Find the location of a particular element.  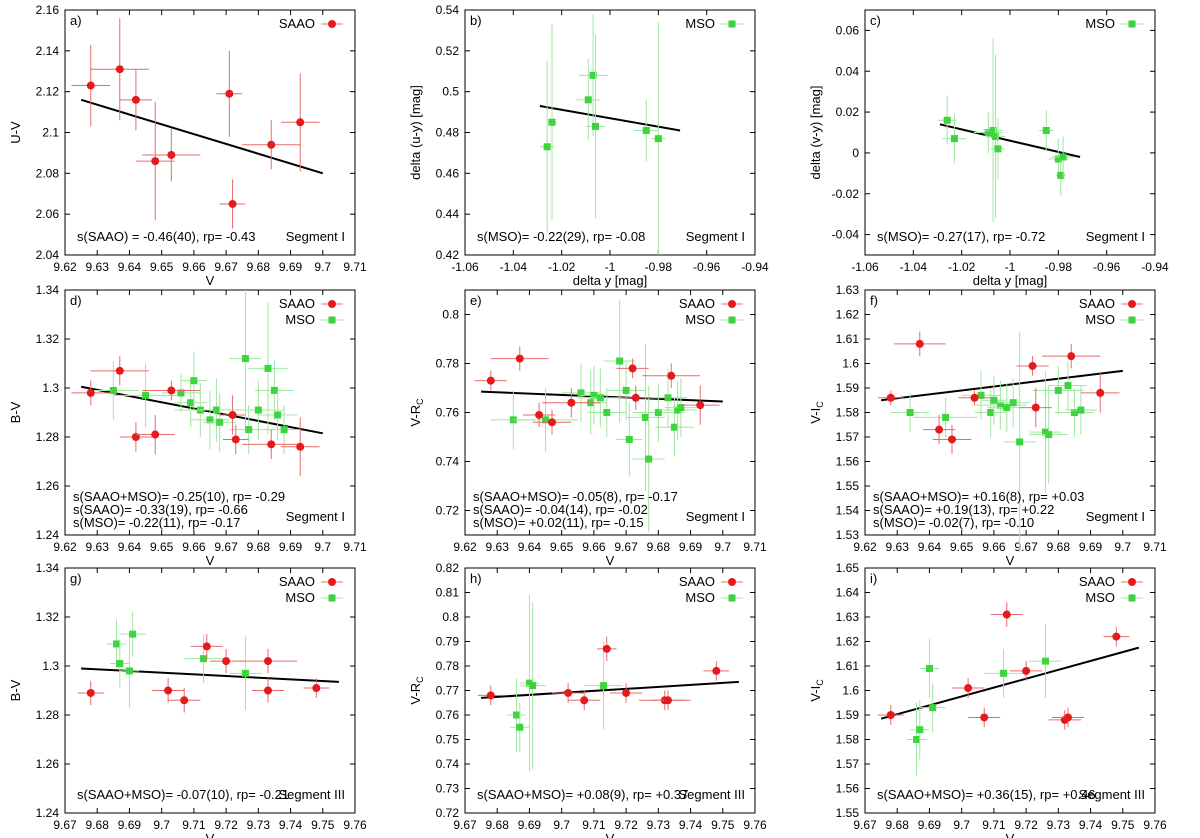

stats-annotation: s(SAAO+MSO)= +0.08(9), rp= +0.37 is located at coordinates (582, 794).